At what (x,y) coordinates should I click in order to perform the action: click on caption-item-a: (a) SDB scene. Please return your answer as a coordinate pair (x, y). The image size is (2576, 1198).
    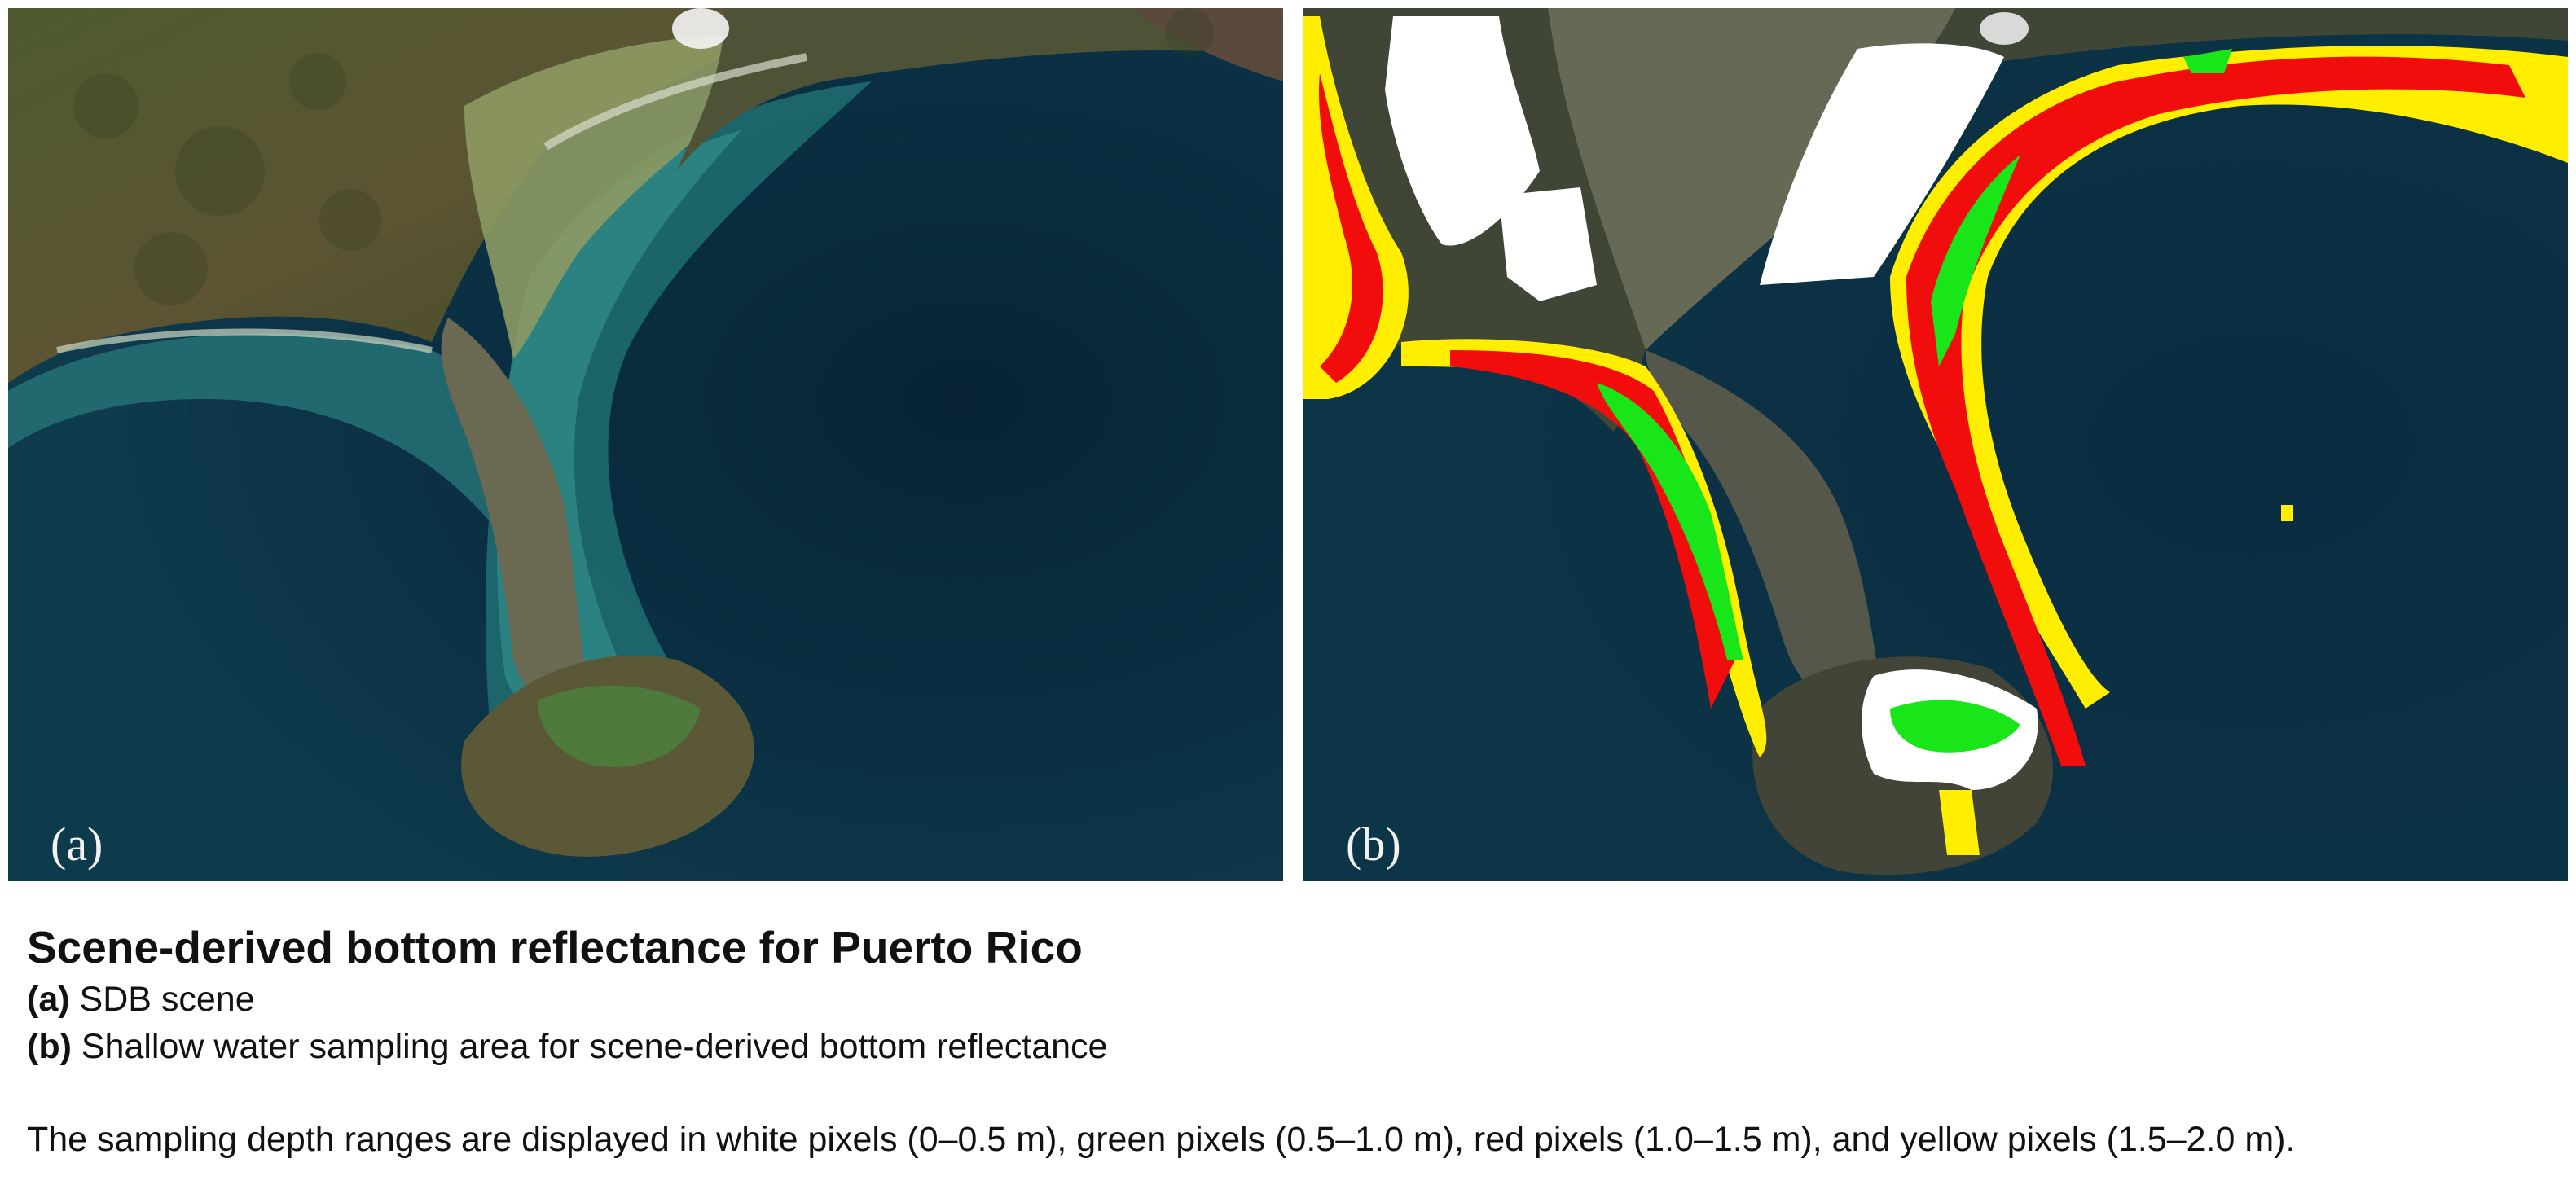
    Looking at the image, I should click on (1289, 999).